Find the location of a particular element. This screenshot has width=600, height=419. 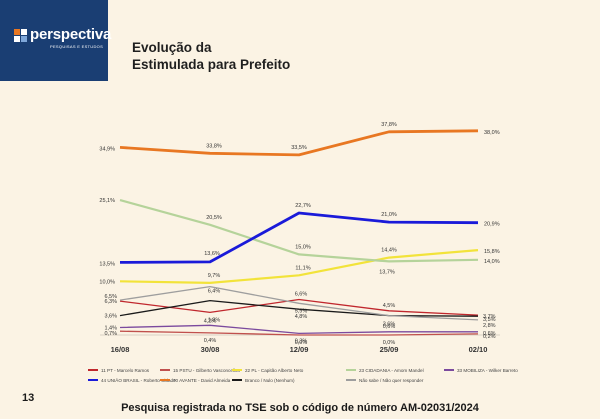

legend-label: 70 AVANTE - David Almeida is located at coordinates (202, 380).